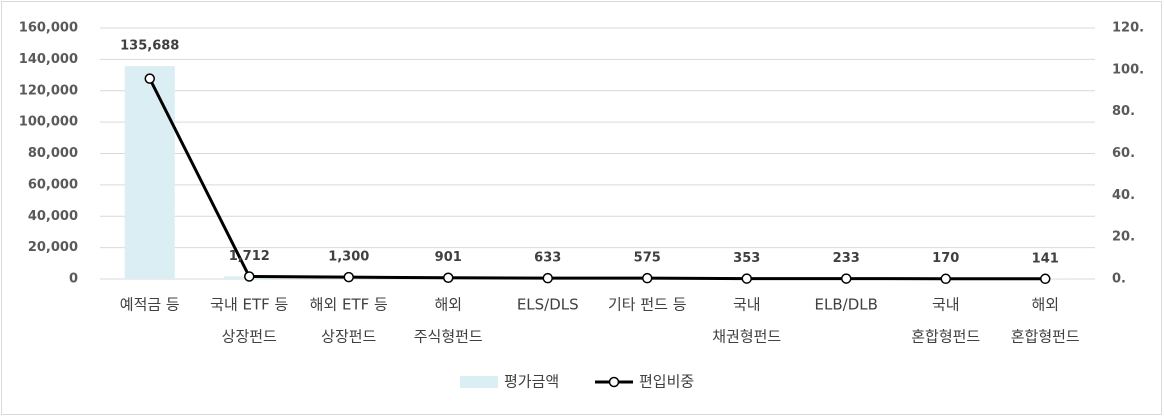  Describe the element at coordinates (48, 90) in the screenshot. I see `y-tick-label: 120,000` at that location.